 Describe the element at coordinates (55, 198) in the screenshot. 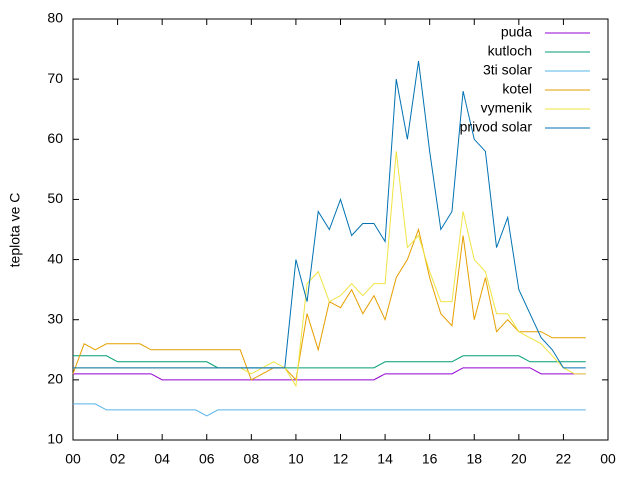

I see `y-tick-label: 50` at that location.